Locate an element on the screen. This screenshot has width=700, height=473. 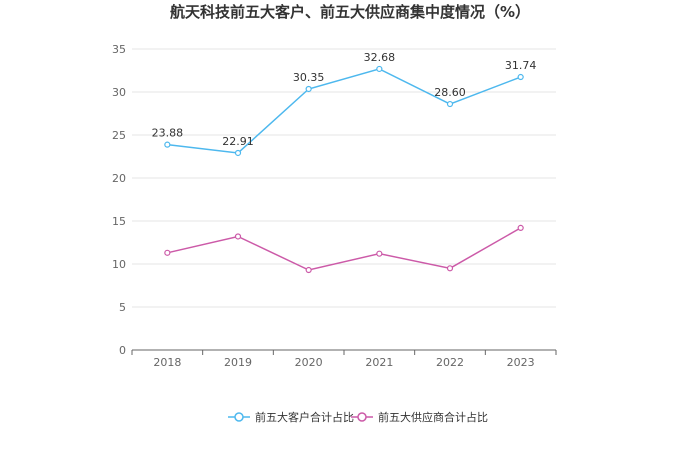
data-label-0-0: 23.88 is located at coordinates (168, 133).